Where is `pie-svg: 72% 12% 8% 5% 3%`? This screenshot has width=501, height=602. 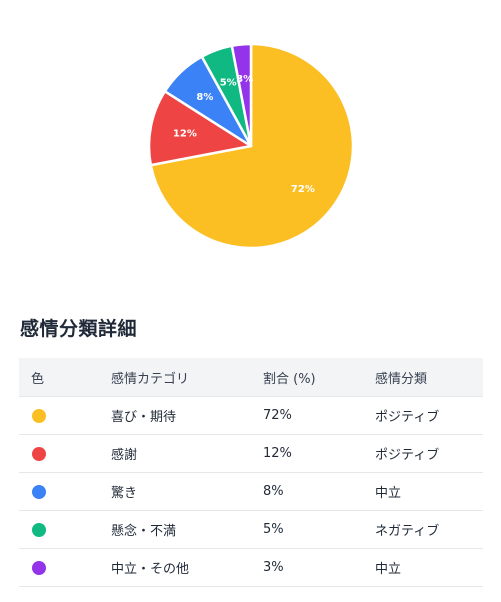 pie-svg: 72% 12% 8% 5% 3% is located at coordinates (251, 146).